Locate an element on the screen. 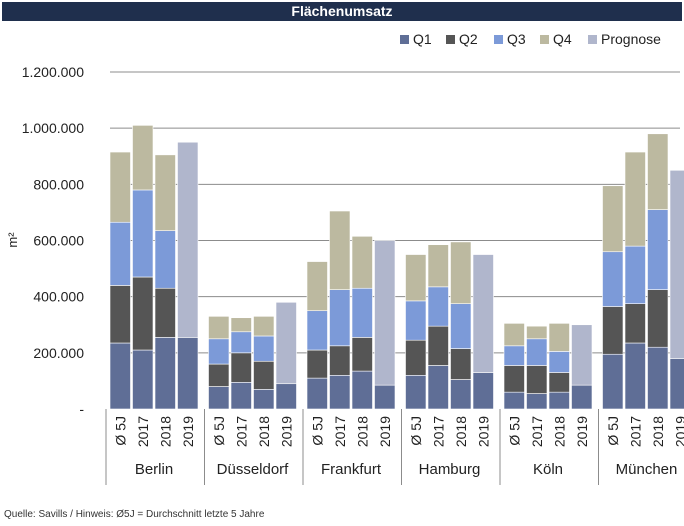  bar-group-münchen is located at coordinates (643, 271).